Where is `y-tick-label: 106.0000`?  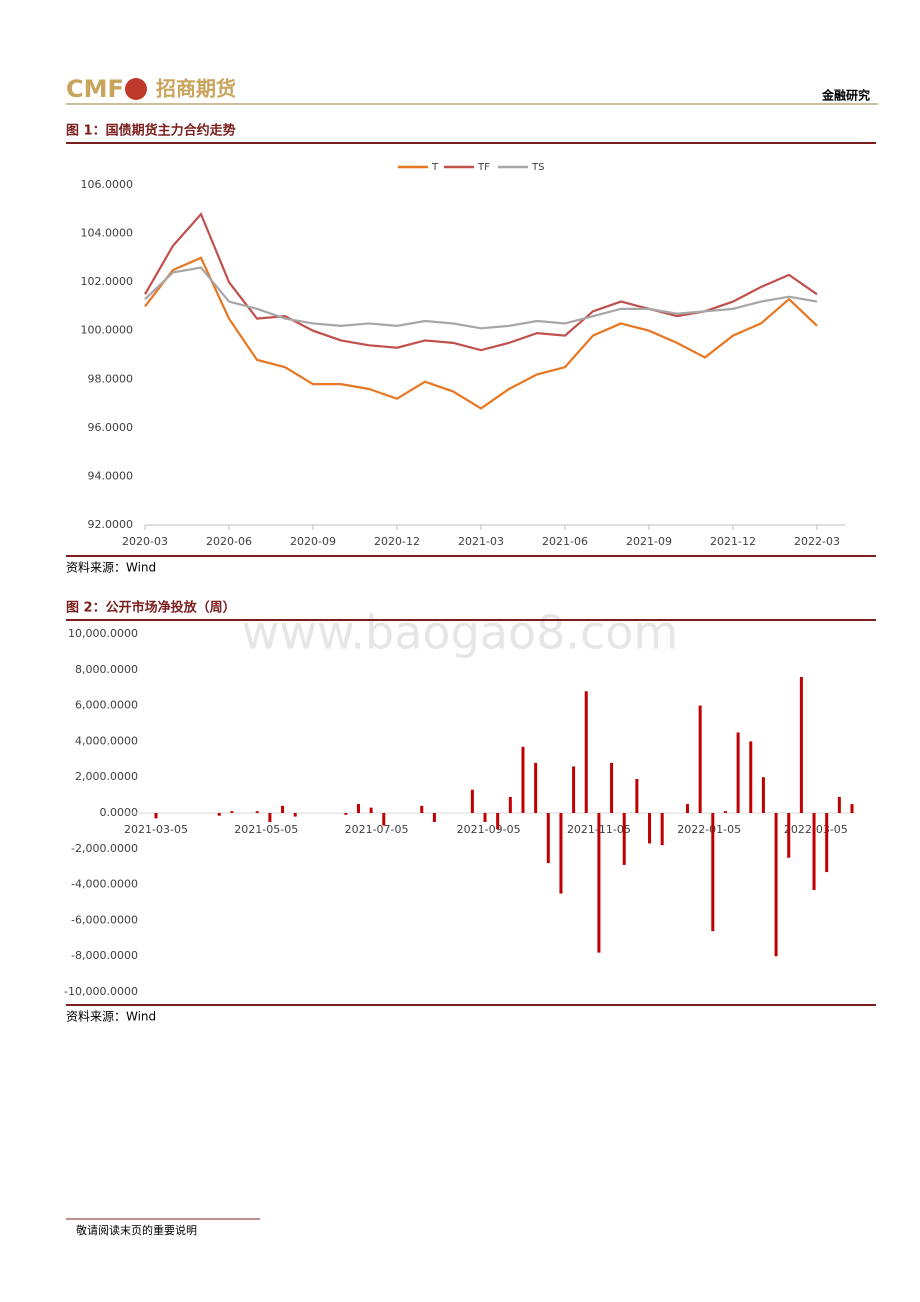 y-tick-label: 106.0000 is located at coordinates (107, 184).